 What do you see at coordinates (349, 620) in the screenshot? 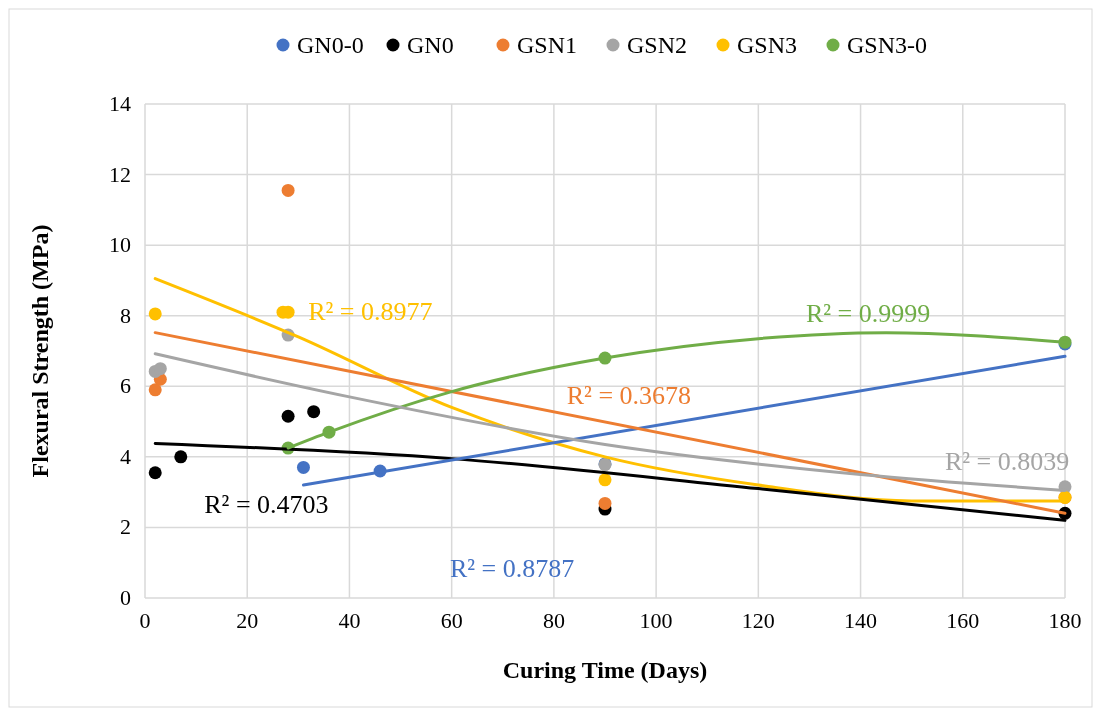
I see `x-tick-label: 40` at bounding box center [349, 620].